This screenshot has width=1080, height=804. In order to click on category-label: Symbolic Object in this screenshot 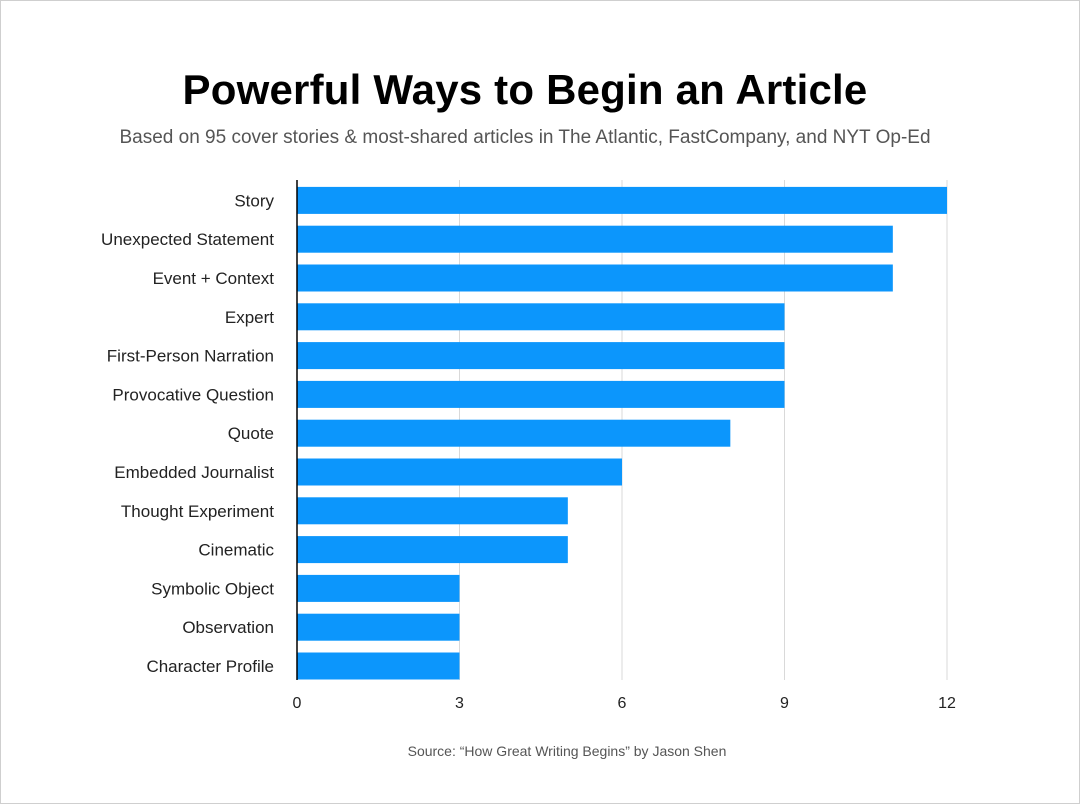, I will do `click(212, 588)`.